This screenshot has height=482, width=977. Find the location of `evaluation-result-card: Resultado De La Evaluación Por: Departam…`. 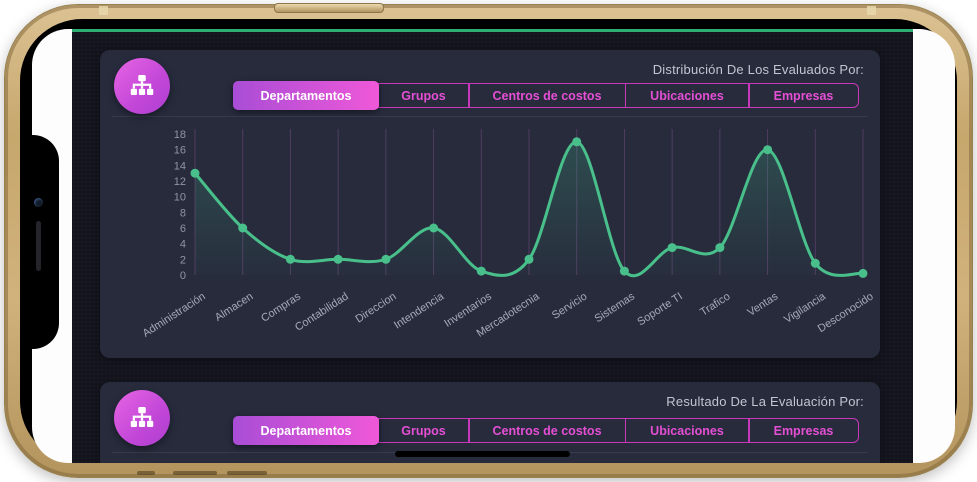

evaluation-result-card: Resultado De La Evaluación Por: Departam… is located at coordinates (490, 422).